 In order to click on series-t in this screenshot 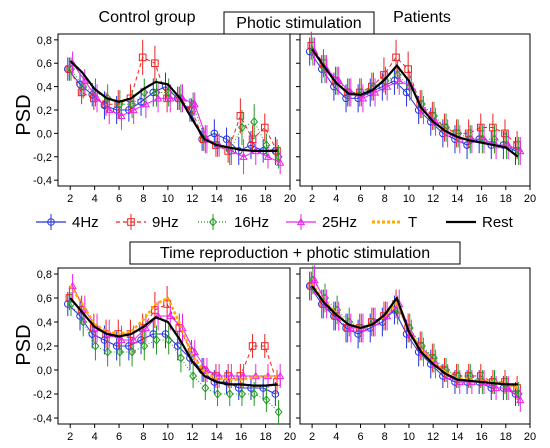, I will do `click(173, 333)`.